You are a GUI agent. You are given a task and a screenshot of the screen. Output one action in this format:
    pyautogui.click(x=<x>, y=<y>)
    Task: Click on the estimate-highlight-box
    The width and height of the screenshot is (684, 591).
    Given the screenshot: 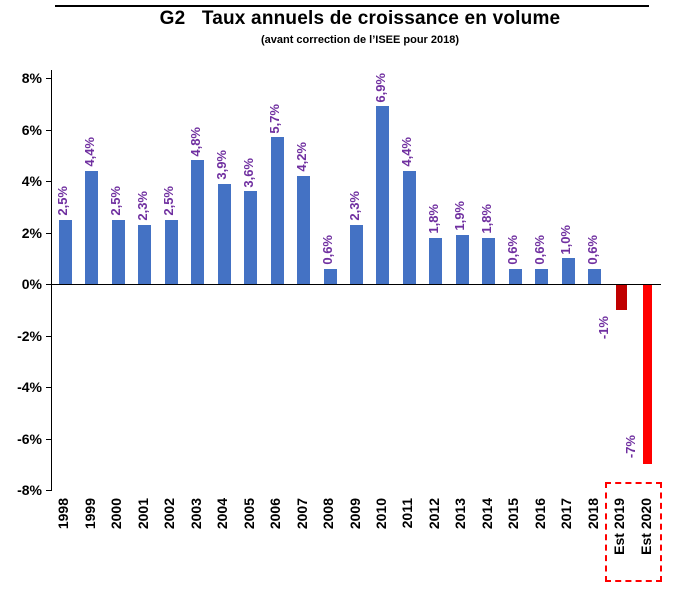 What is the action you would take?
    pyautogui.click(x=633, y=532)
    